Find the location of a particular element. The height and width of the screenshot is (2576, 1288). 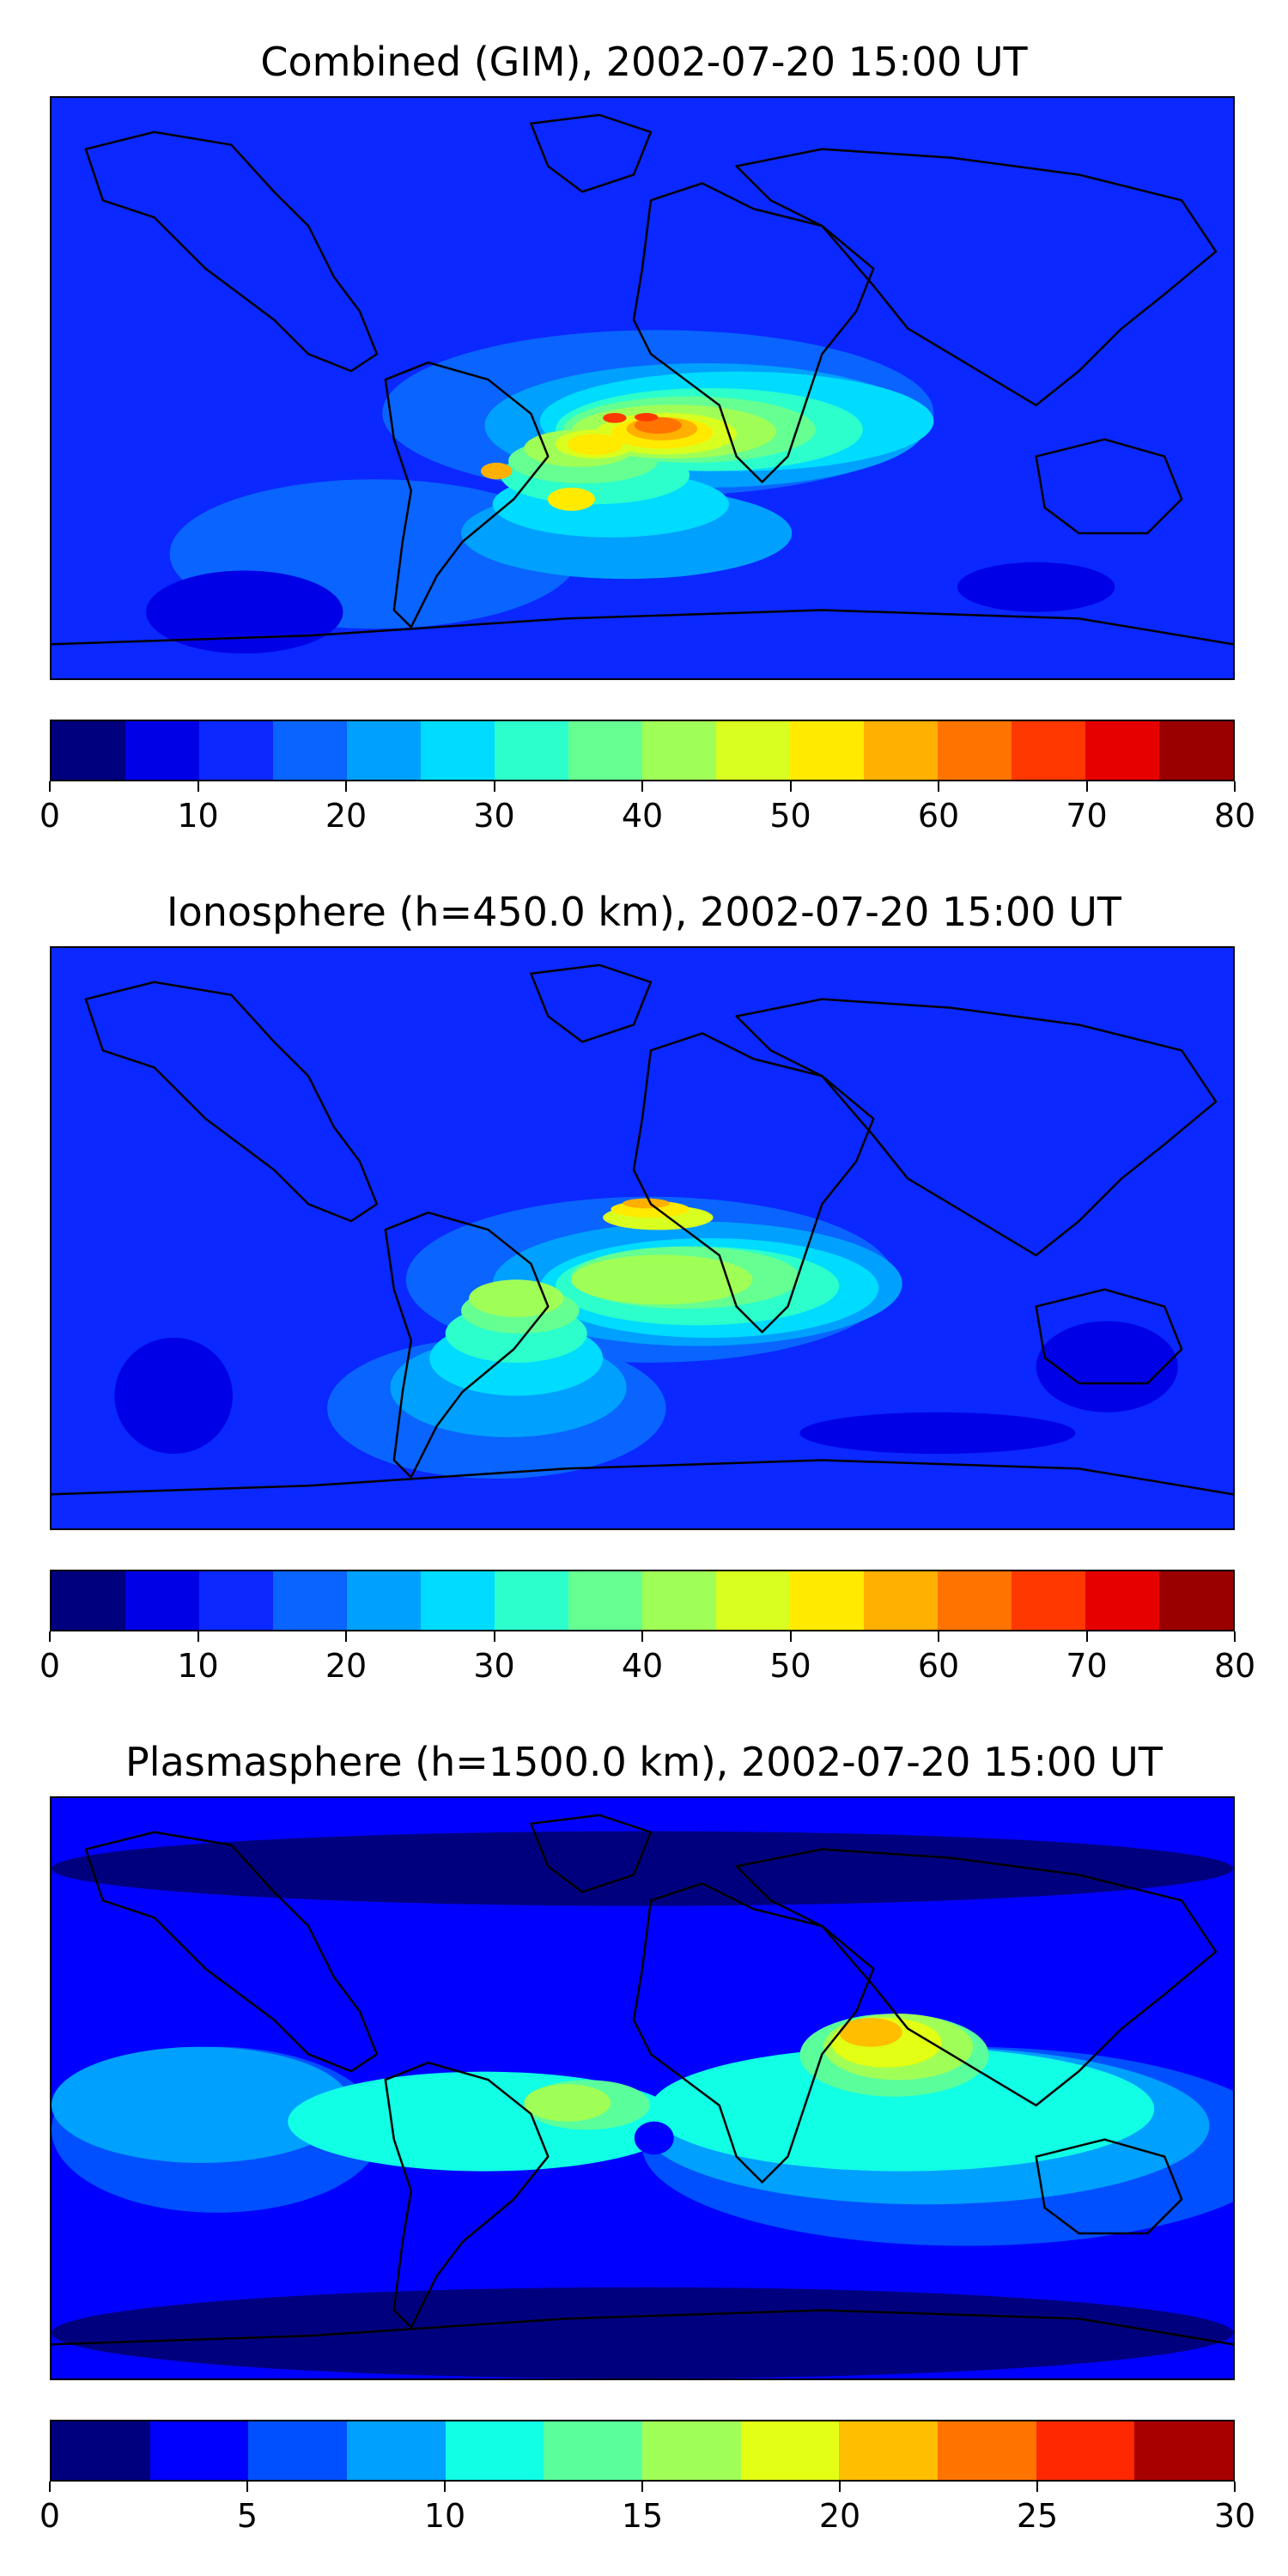

colorbar-tick-label: 25 is located at coordinates (1038, 2516).